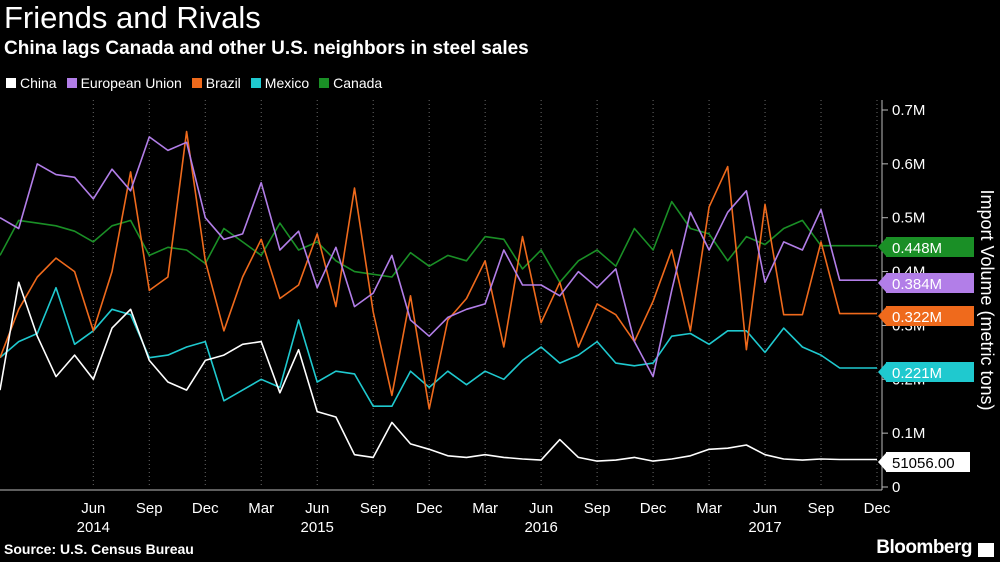 The image size is (1000, 562). I want to click on x-tick-label-2015-09: Sep, so click(373, 508).